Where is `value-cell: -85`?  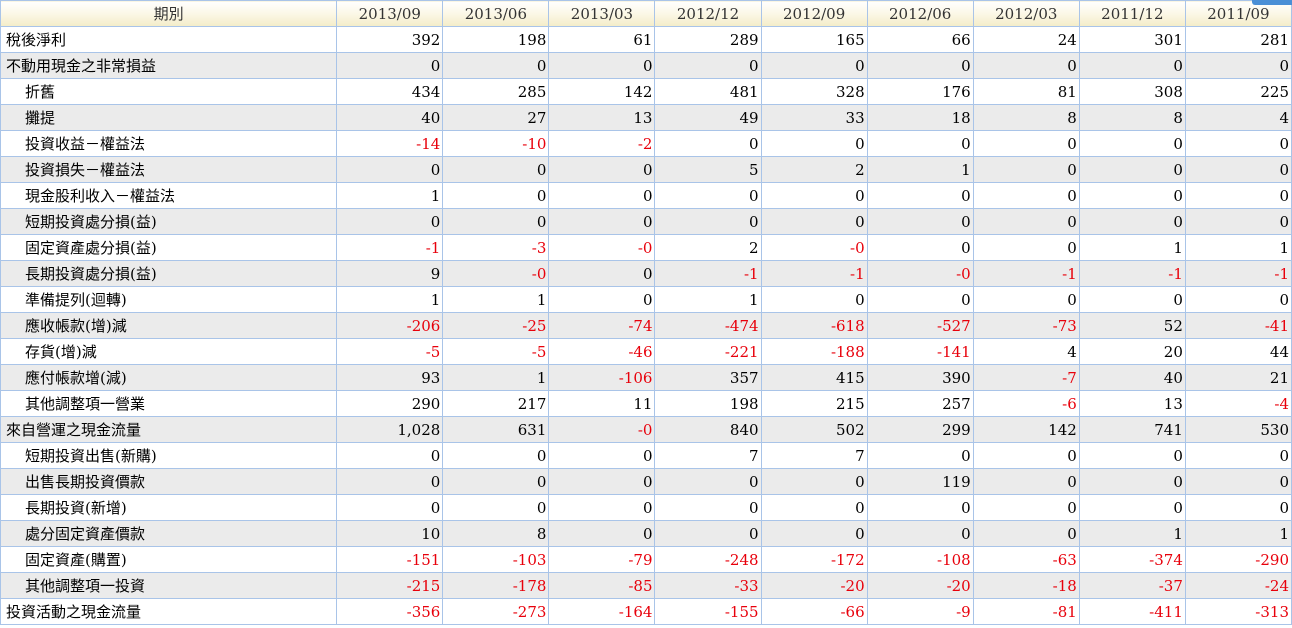
value-cell: -85 is located at coordinates (602, 585).